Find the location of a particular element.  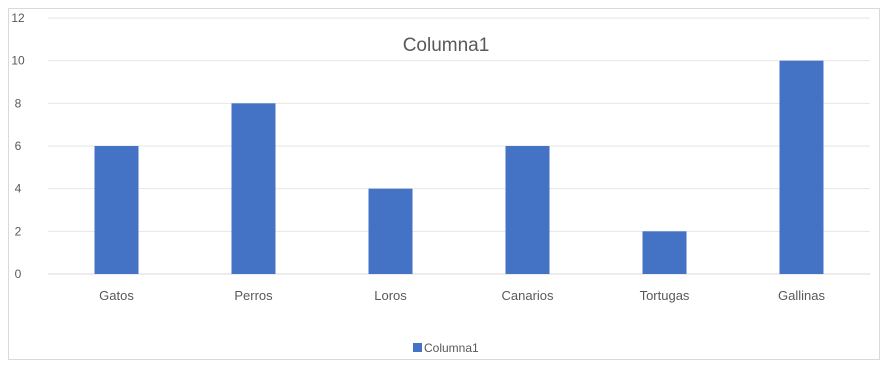

bar-tortugas is located at coordinates (664, 252).